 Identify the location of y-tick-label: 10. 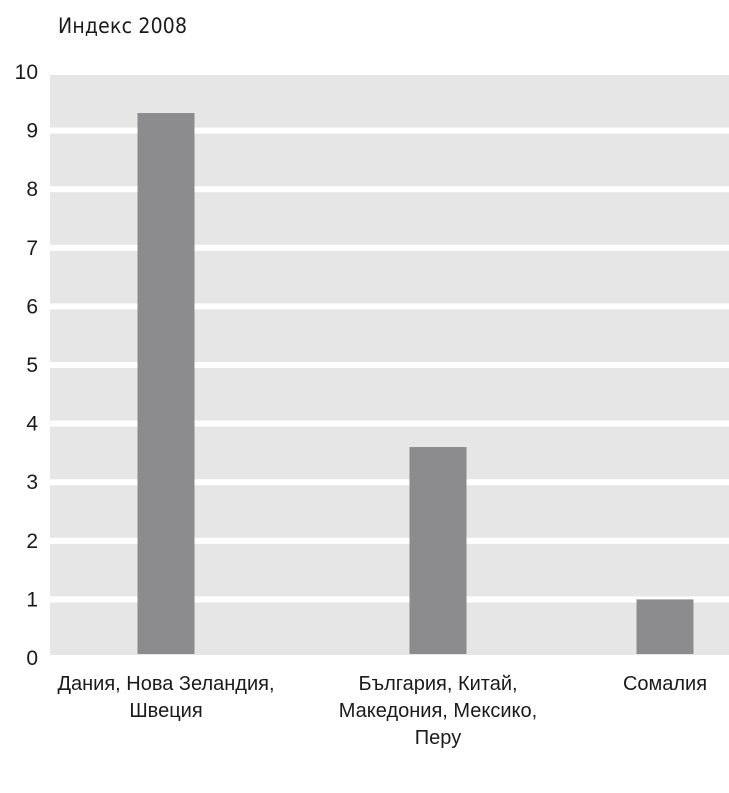
(26, 72).